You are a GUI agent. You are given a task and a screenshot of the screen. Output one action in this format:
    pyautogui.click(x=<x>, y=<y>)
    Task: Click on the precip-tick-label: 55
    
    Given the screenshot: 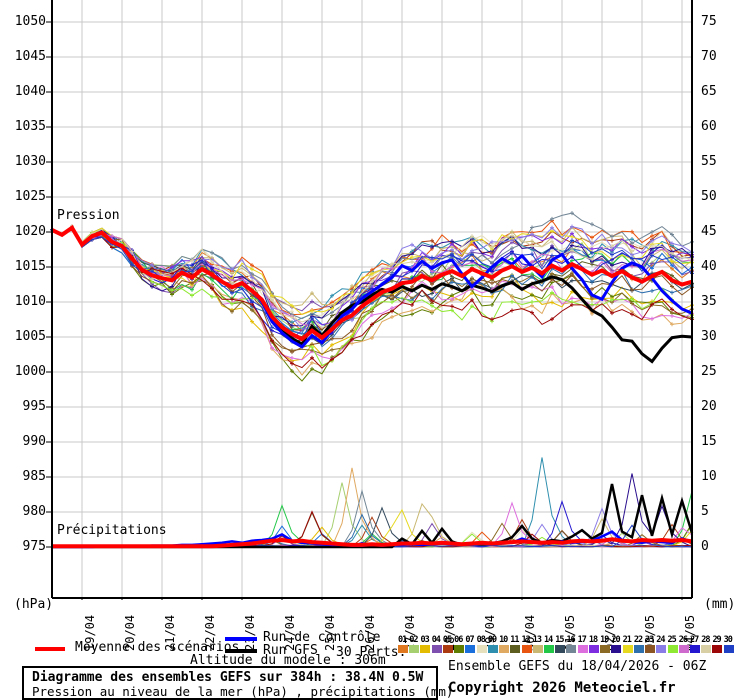 What is the action you would take?
    pyautogui.click(x=709, y=161)
    